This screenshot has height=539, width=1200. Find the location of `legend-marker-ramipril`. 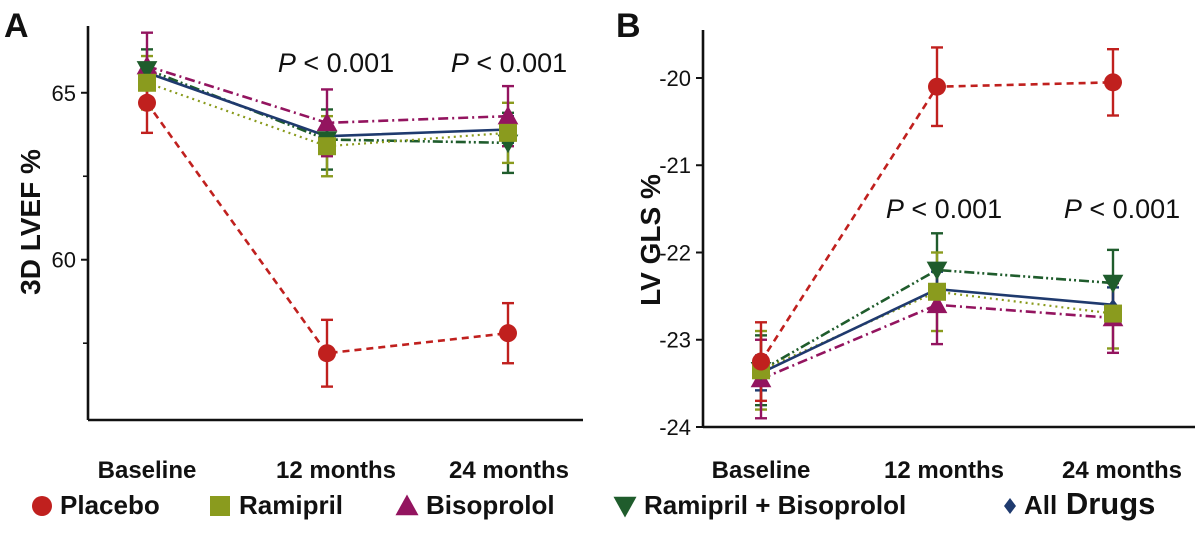

legend-marker-ramipril is located at coordinates (220, 506).